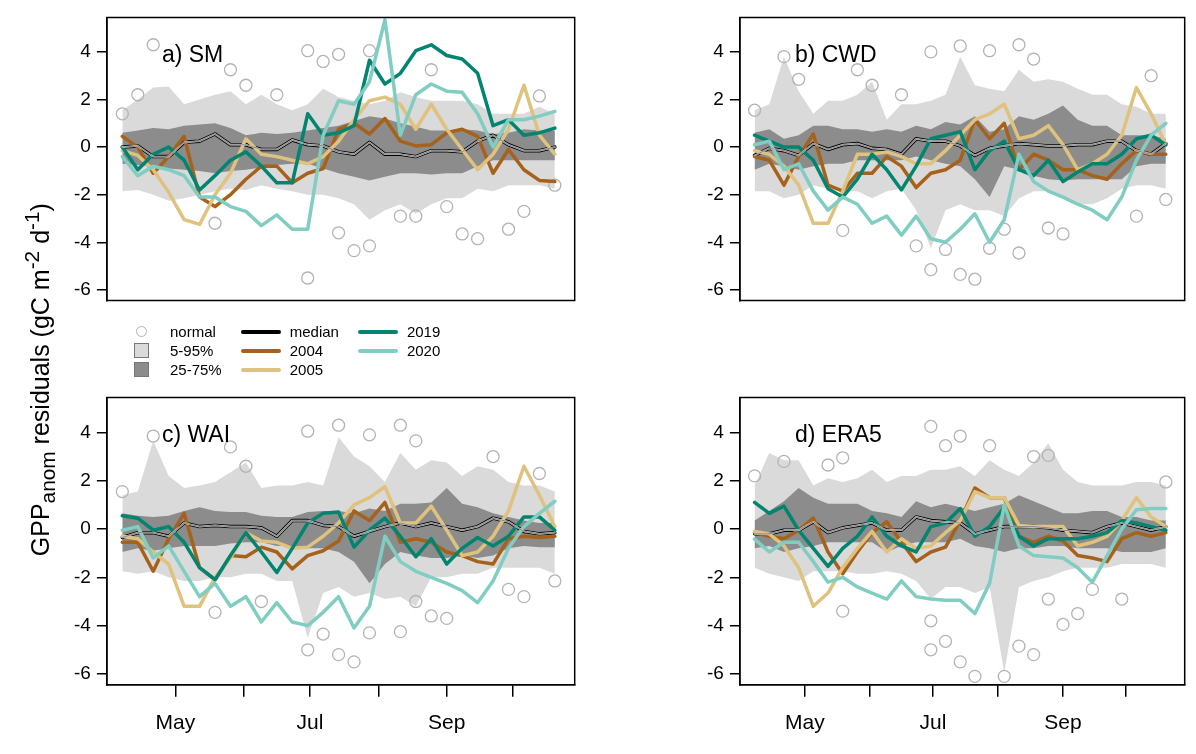 This screenshot has width=1196, height=754. I want to click on text: c) WAI, so click(196, 434).